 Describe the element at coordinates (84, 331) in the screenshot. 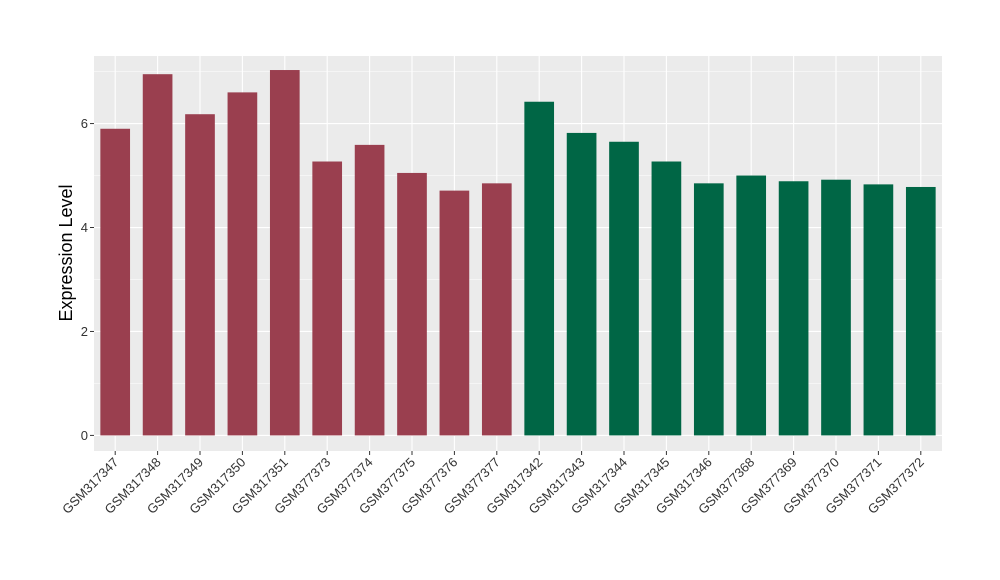

I see `y-tick-label: 2` at that location.